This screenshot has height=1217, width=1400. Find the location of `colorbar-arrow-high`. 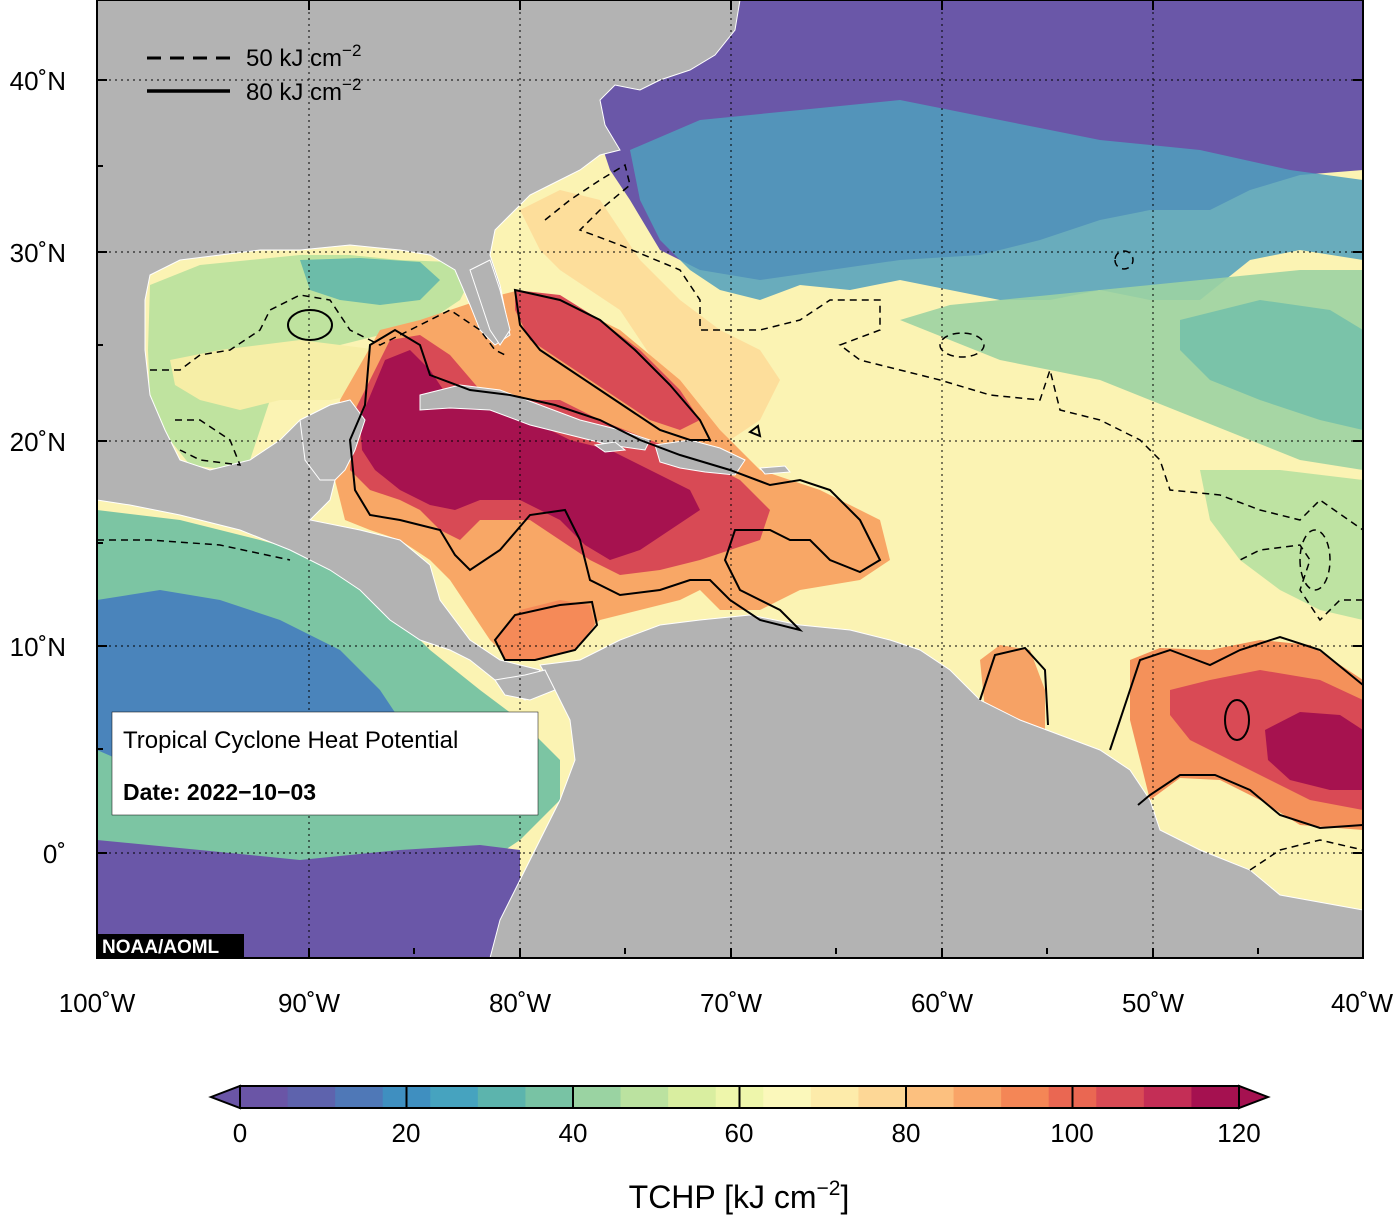

colorbar-arrow-high is located at coordinates (1254, 1097).